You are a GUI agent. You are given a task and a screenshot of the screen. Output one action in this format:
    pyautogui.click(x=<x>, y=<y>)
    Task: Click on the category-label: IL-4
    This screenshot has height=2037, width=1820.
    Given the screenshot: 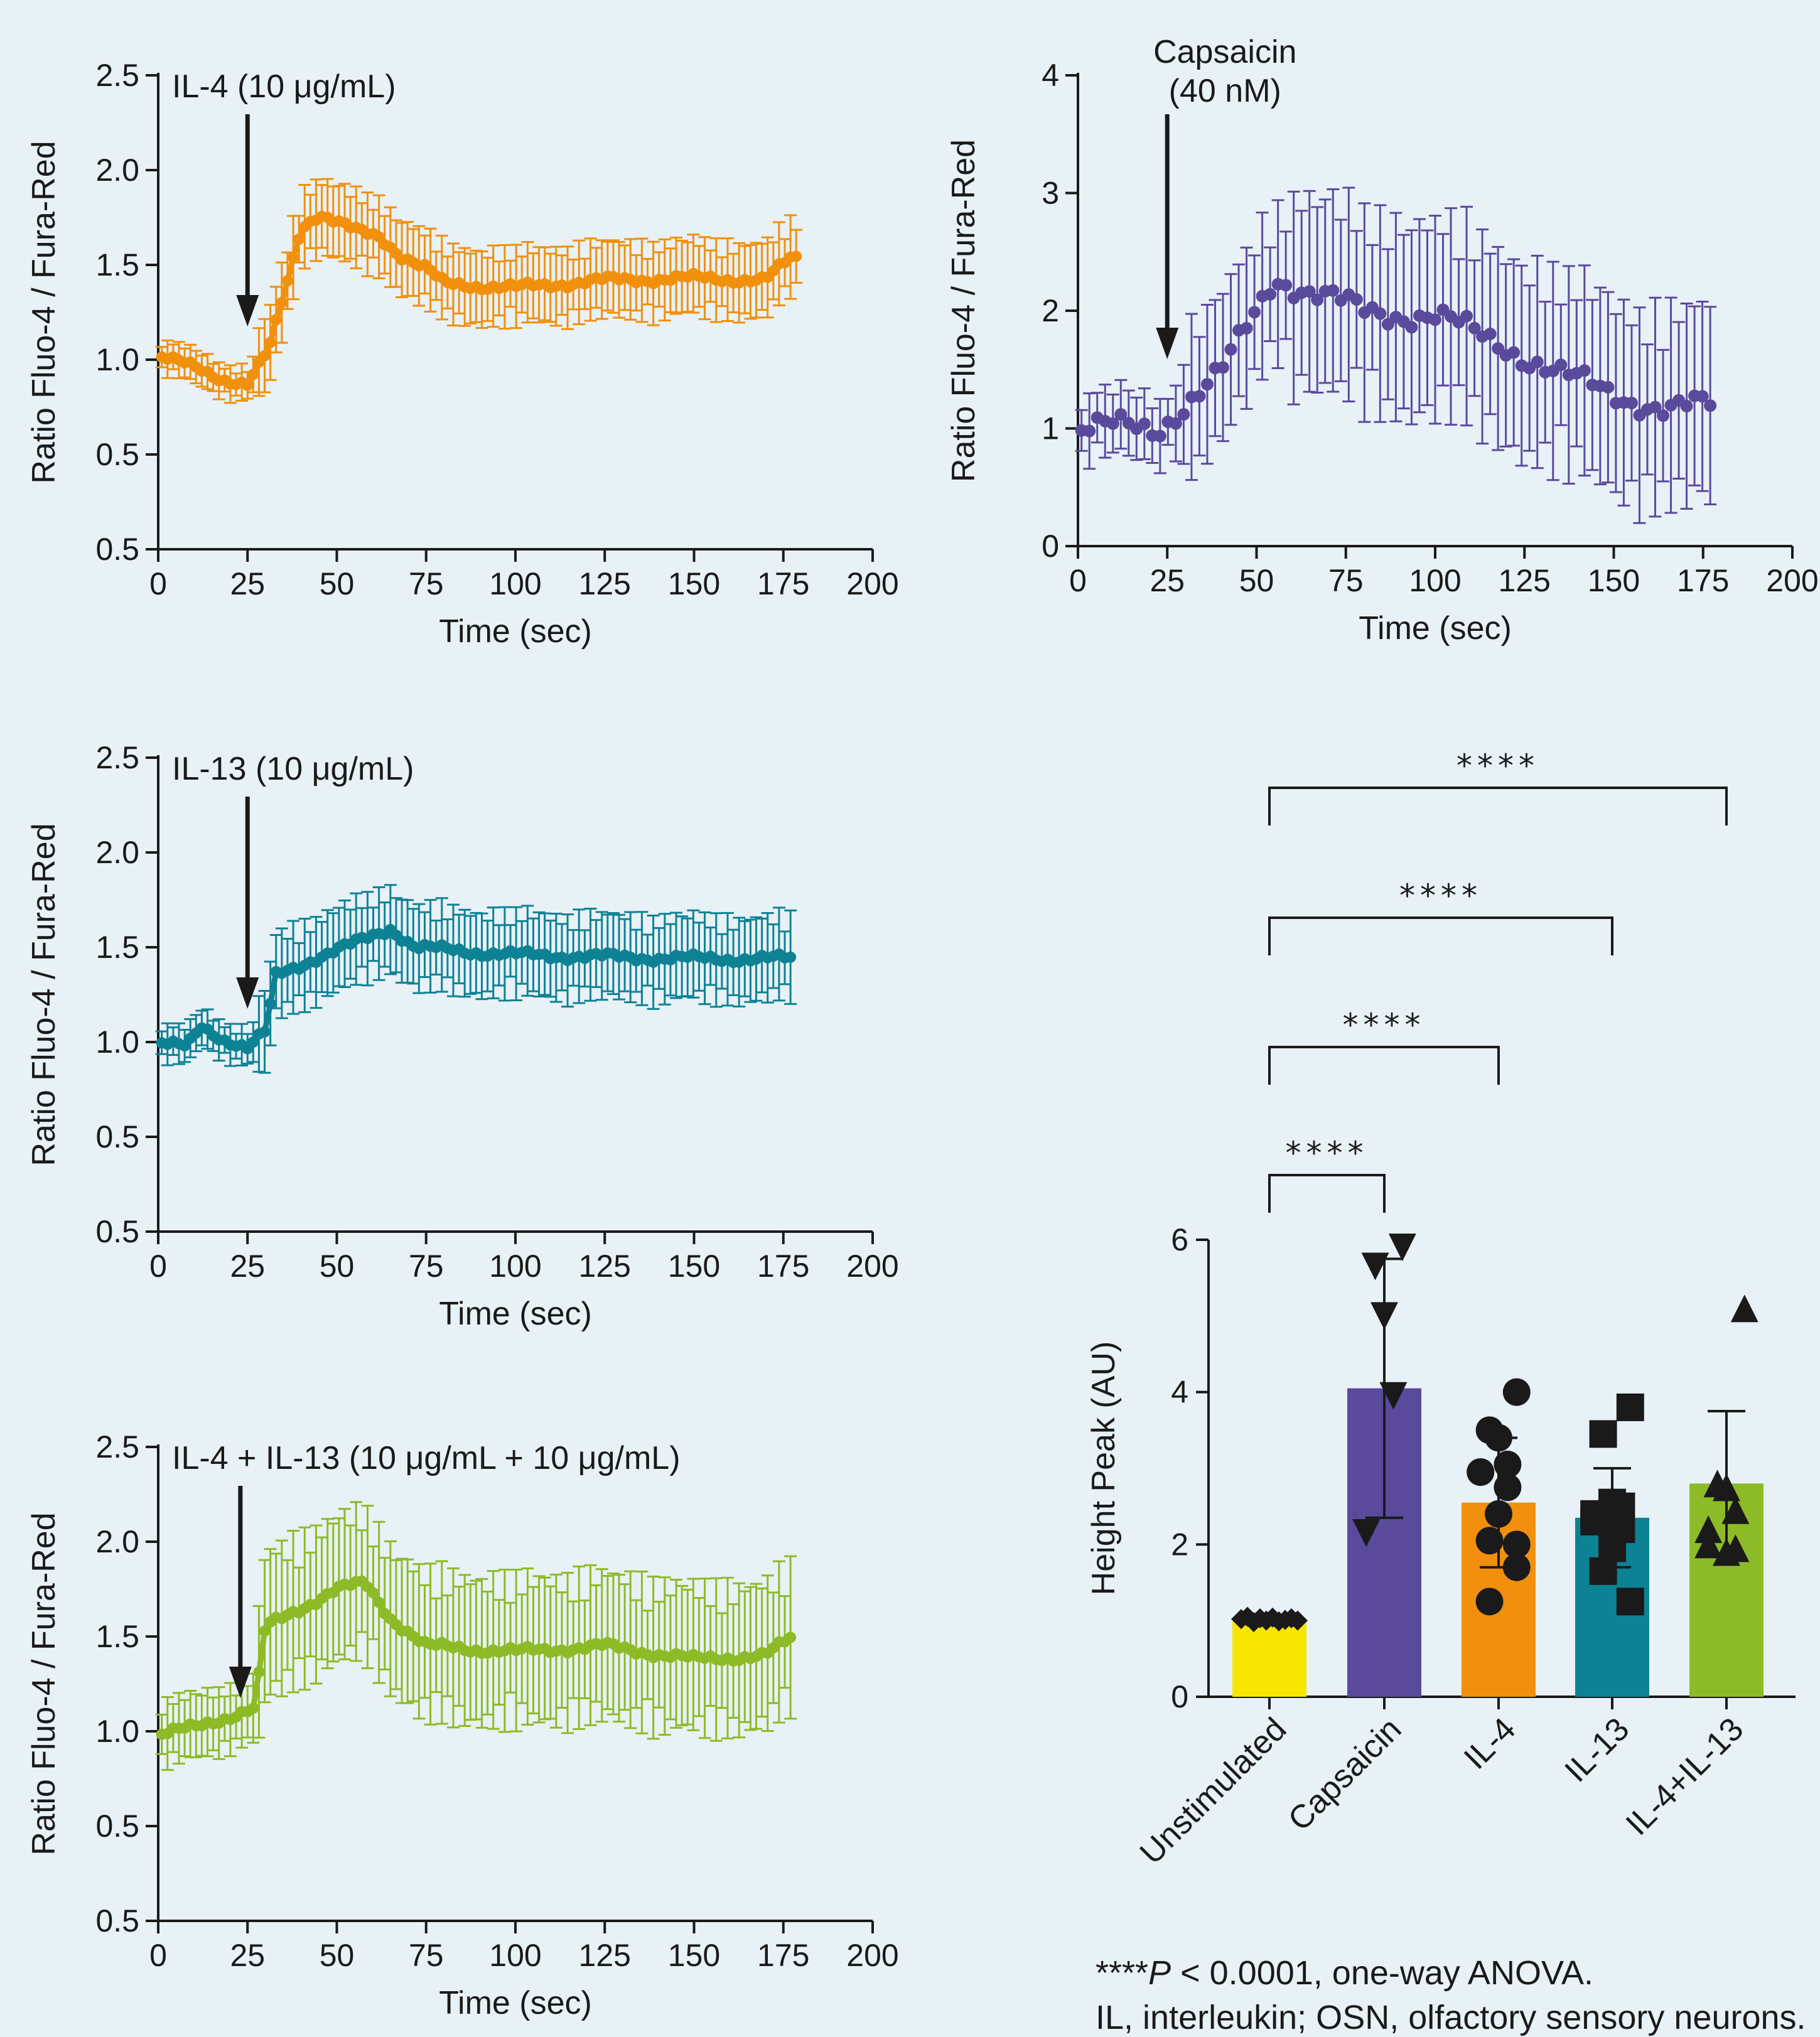 What is the action you would take?
    pyautogui.click(x=1489, y=1743)
    